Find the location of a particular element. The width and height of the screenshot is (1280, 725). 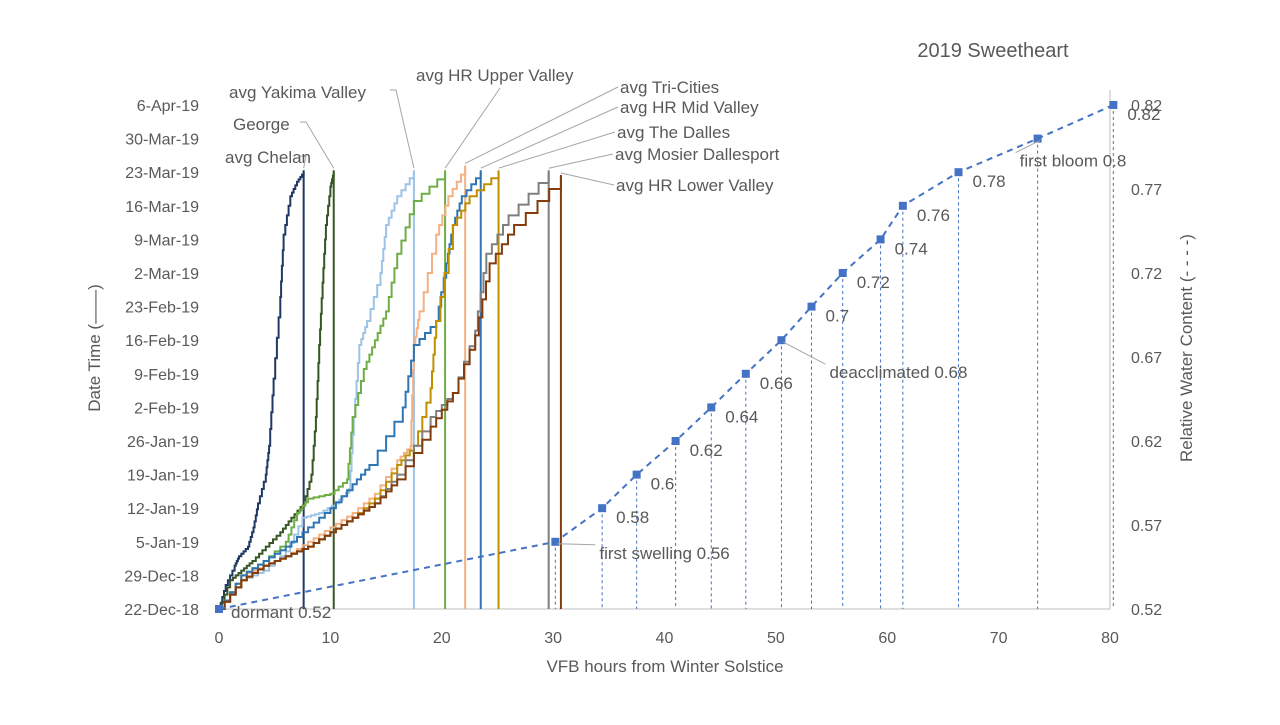

x-tick-label: 50 is located at coordinates (776, 638).